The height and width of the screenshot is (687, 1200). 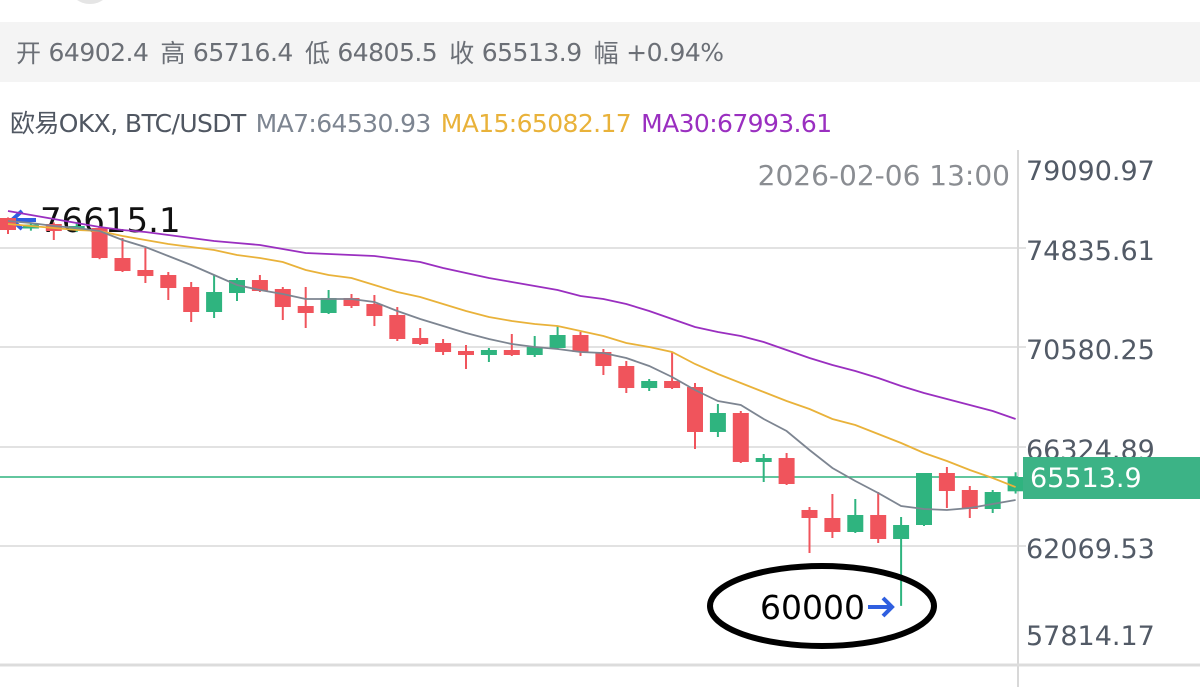 What do you see at coordinates (1090, 171) in the screenshot?
I see `y-tick-label: 79090.97` at bounding box center [1090, 171].